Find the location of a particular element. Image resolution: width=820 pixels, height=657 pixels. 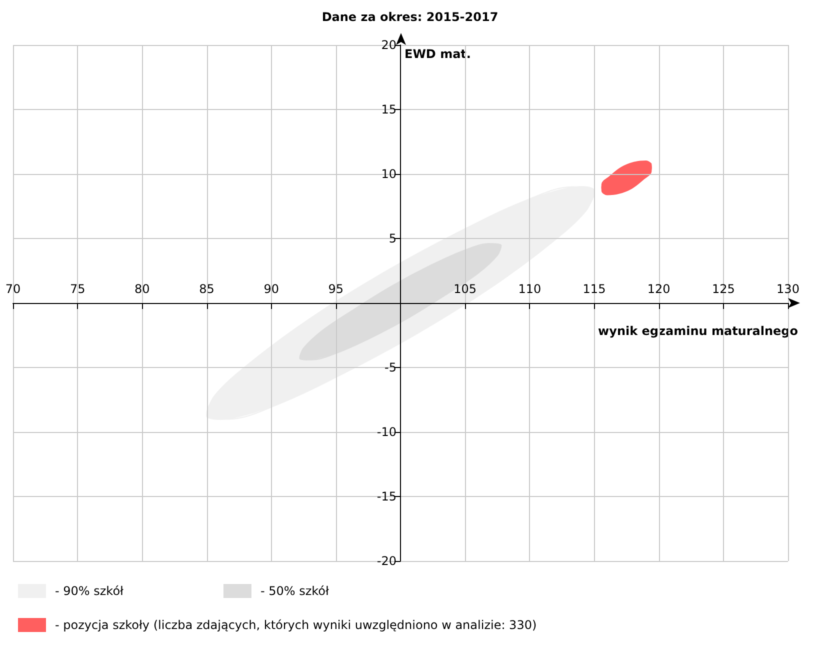

x-tick-label: 85 is located at coordinates (206, 289).